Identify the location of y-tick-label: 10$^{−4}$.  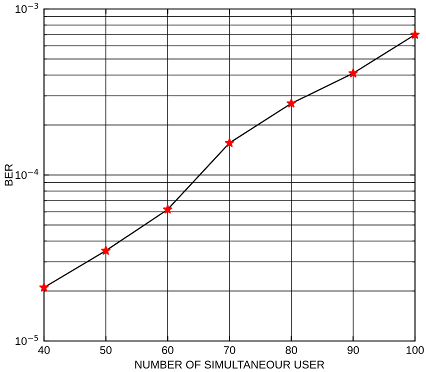
(27, 174).